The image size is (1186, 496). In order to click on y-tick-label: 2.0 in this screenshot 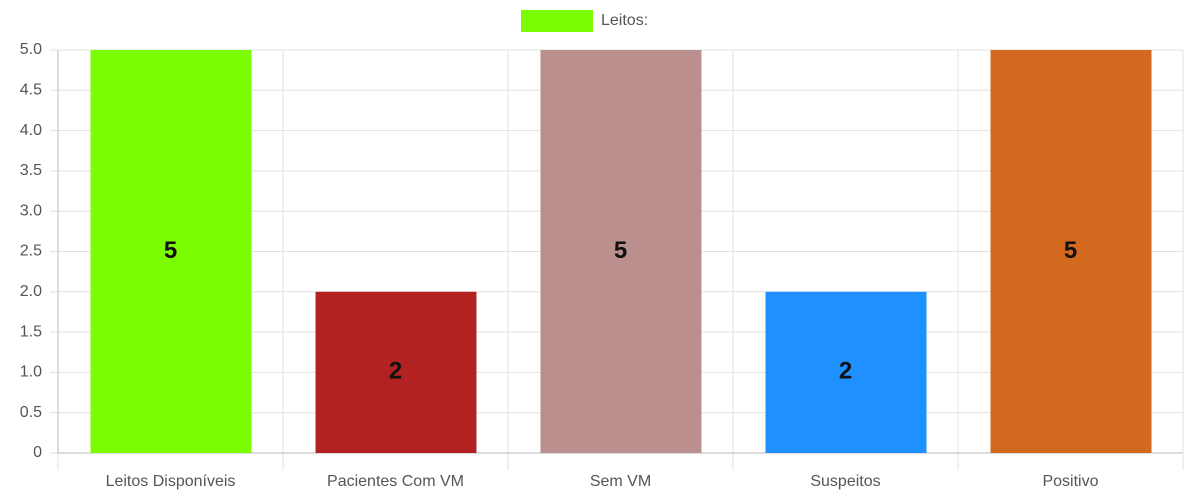, I will do `click(31, 291)`.